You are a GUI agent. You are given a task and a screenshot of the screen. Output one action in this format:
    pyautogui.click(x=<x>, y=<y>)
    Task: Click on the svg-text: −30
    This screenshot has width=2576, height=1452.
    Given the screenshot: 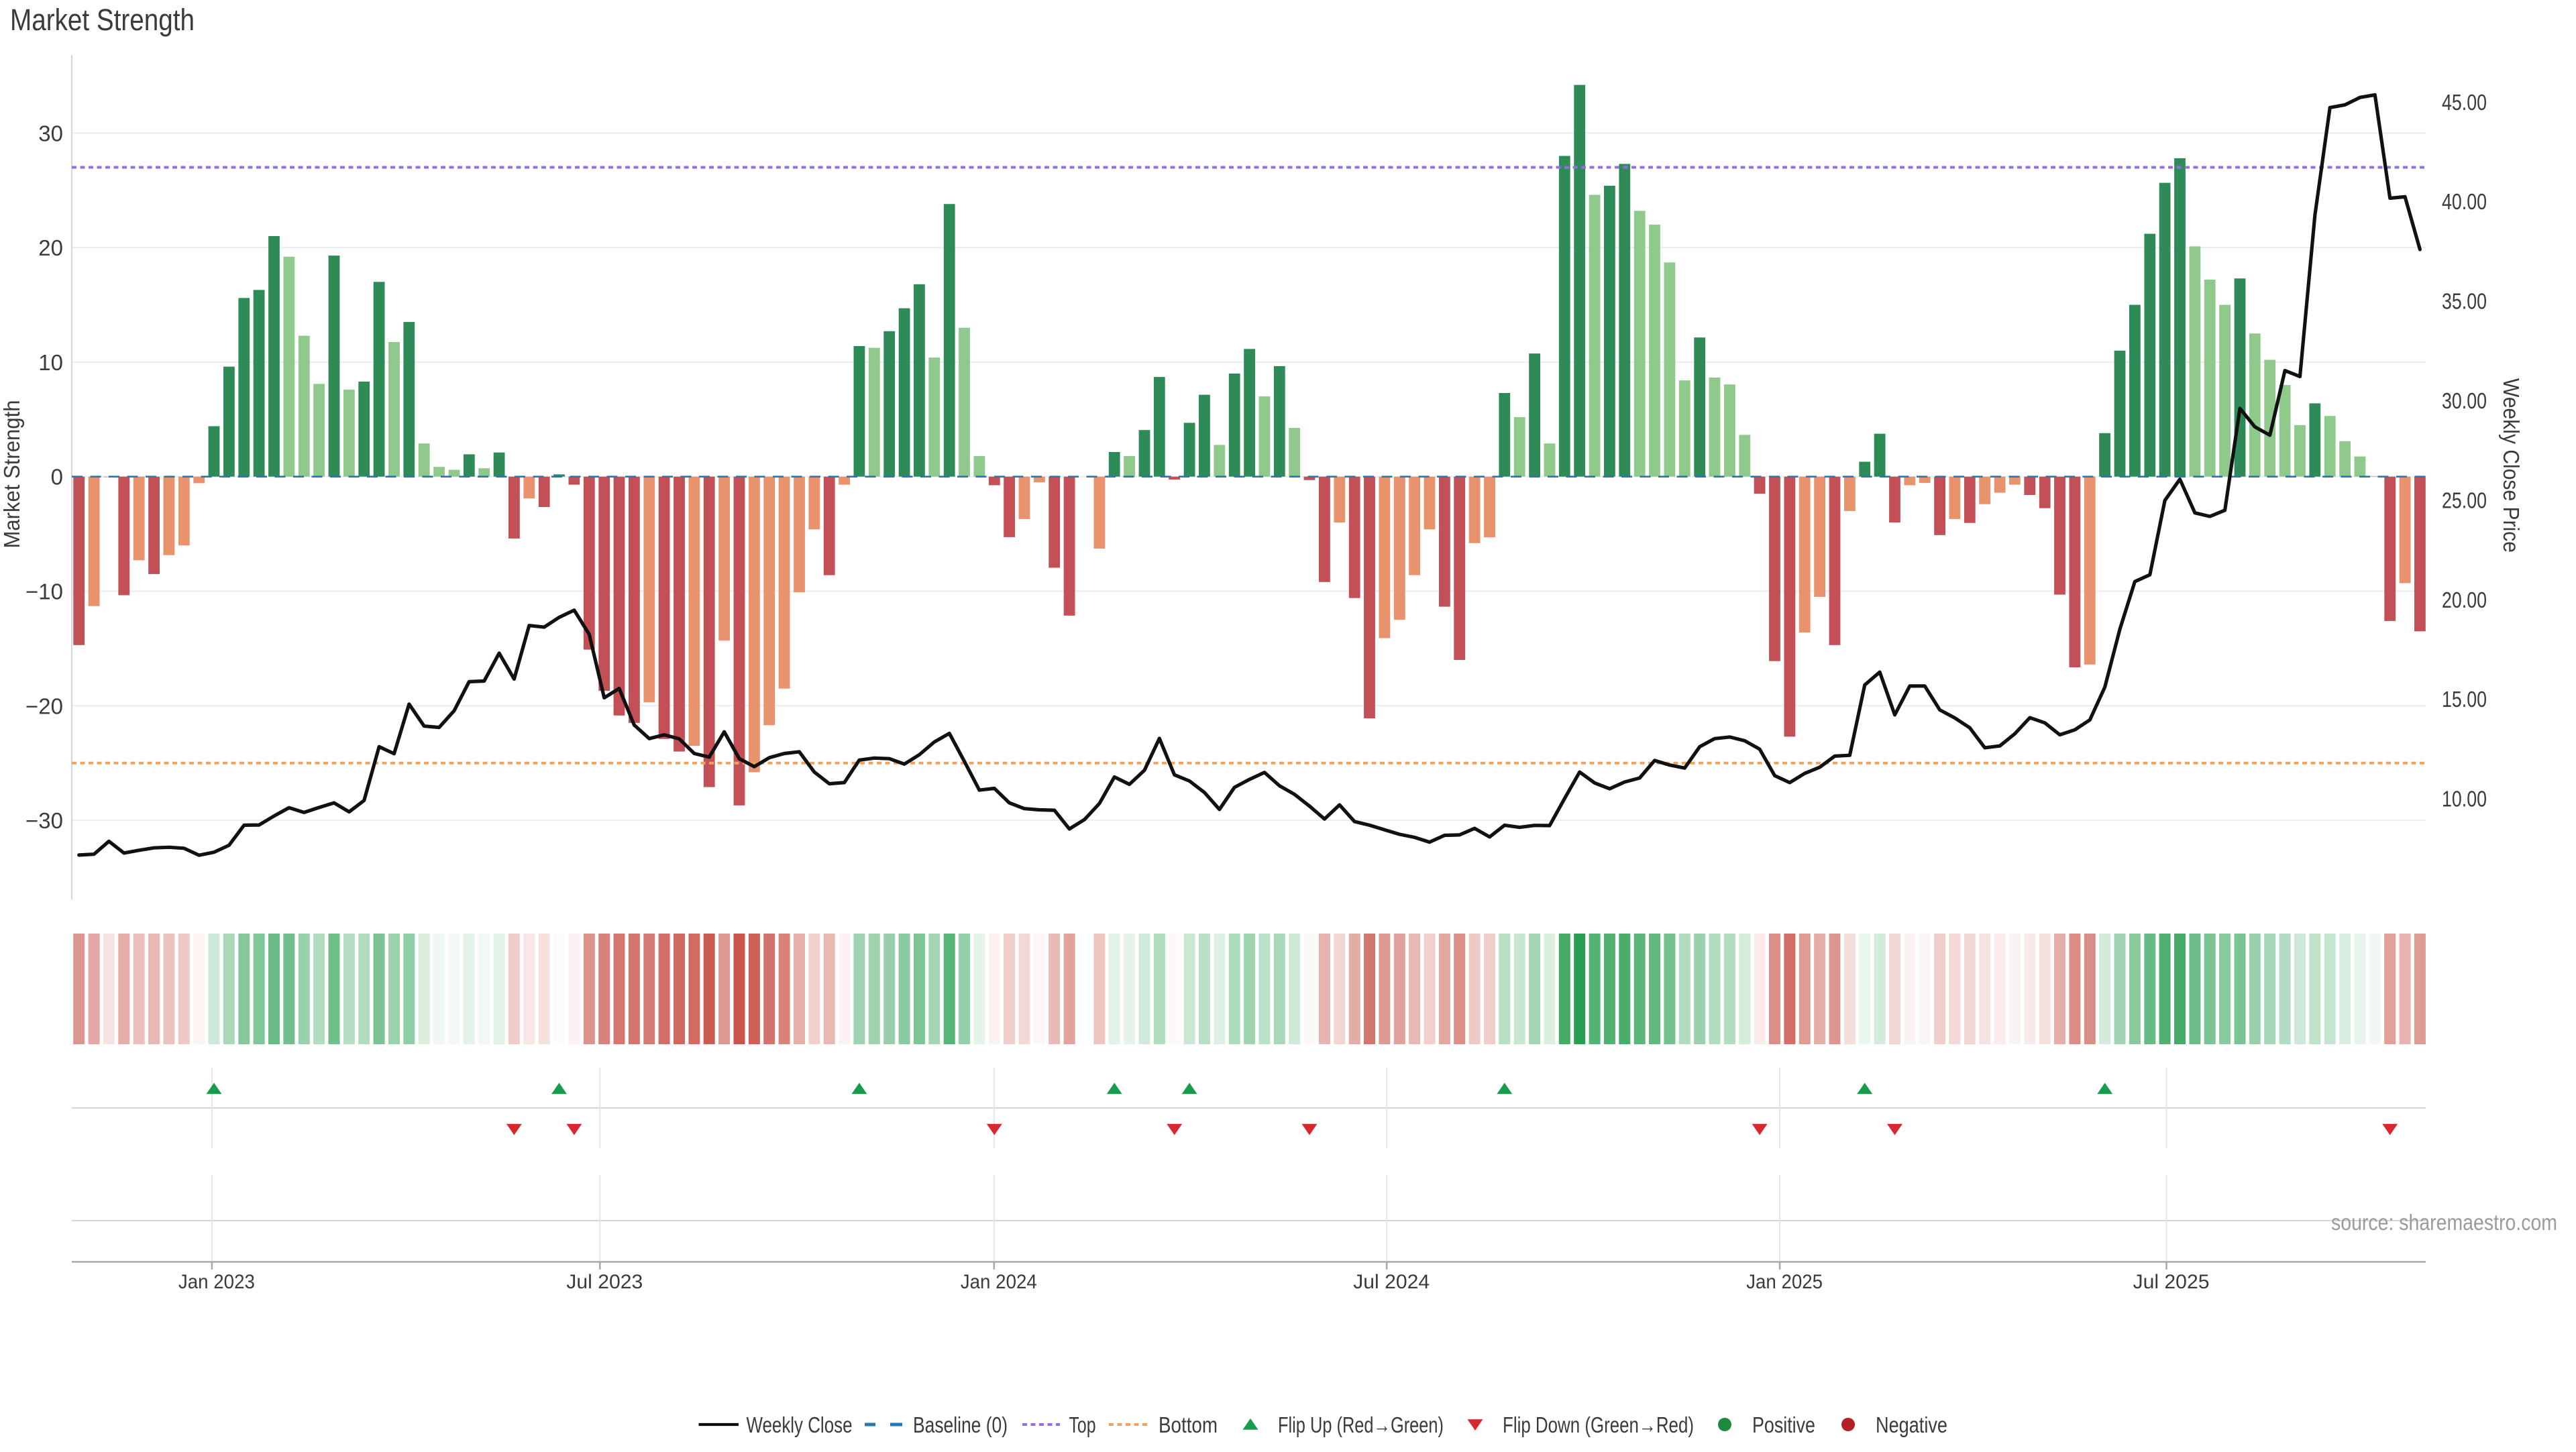 What is the action you would take?
    pyautogui.click(x=44, y=820)
    